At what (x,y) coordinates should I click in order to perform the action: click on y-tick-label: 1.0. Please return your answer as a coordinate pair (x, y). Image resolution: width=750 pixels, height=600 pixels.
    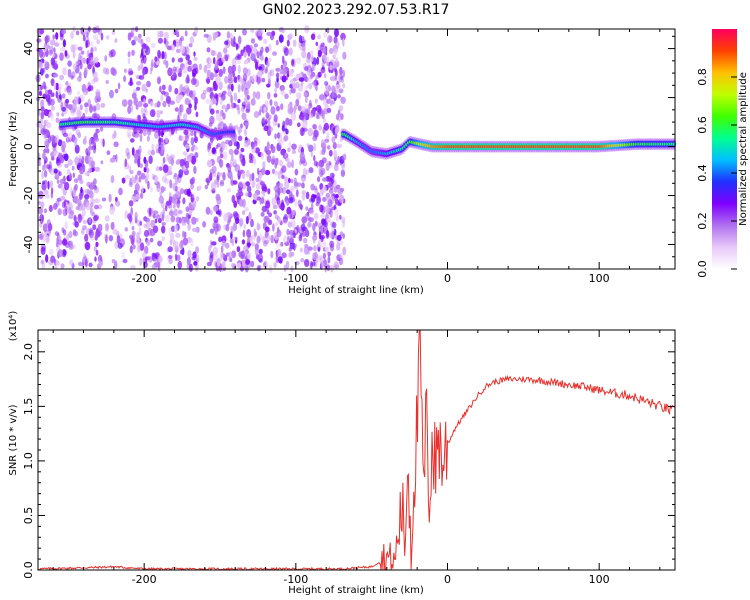
    Looking at the image, I should click on (28, 461).